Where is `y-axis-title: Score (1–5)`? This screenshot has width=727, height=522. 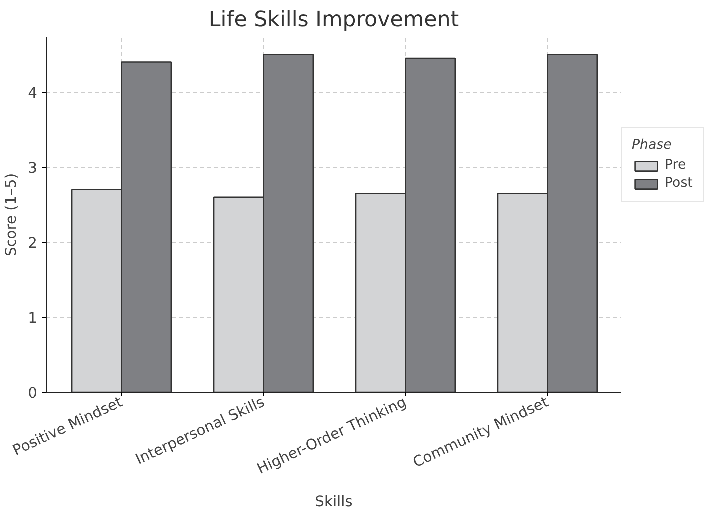
y-axis-title: Score (1–5) is located at coordinates (11, 215).